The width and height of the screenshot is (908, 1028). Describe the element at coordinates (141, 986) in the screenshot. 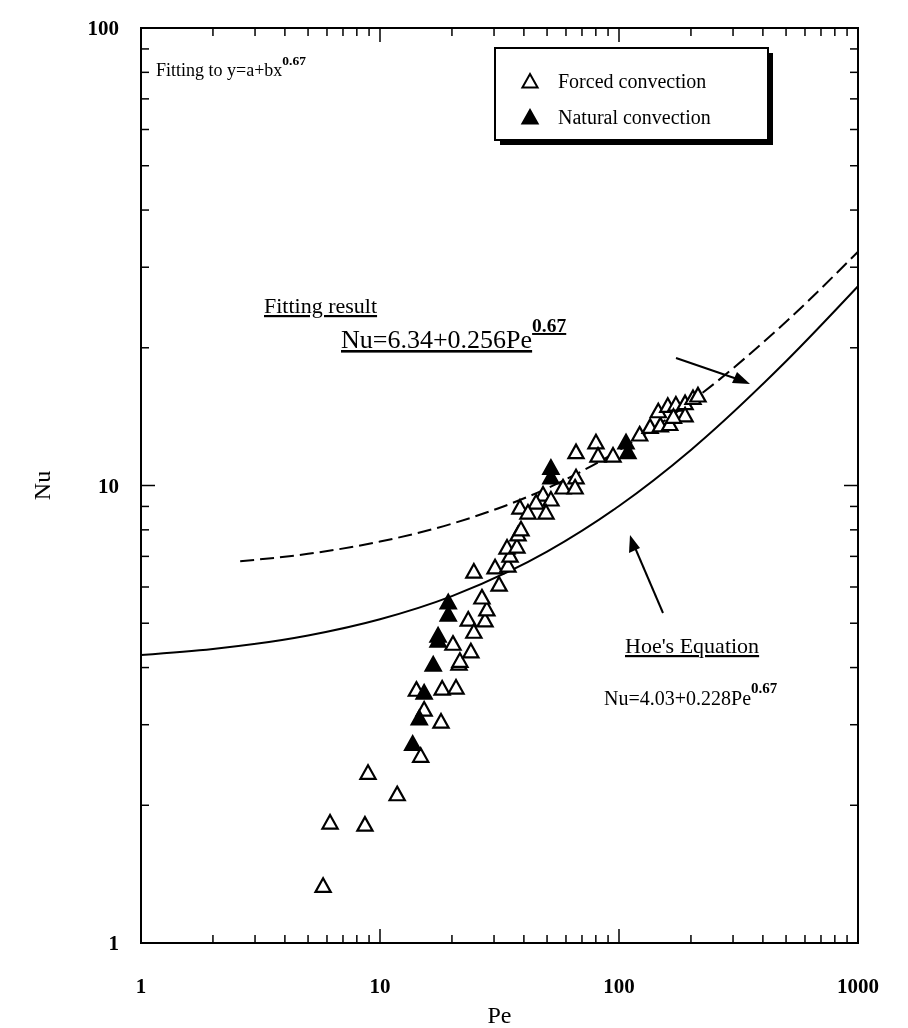

I see `x-tick-label: 1` at that location.